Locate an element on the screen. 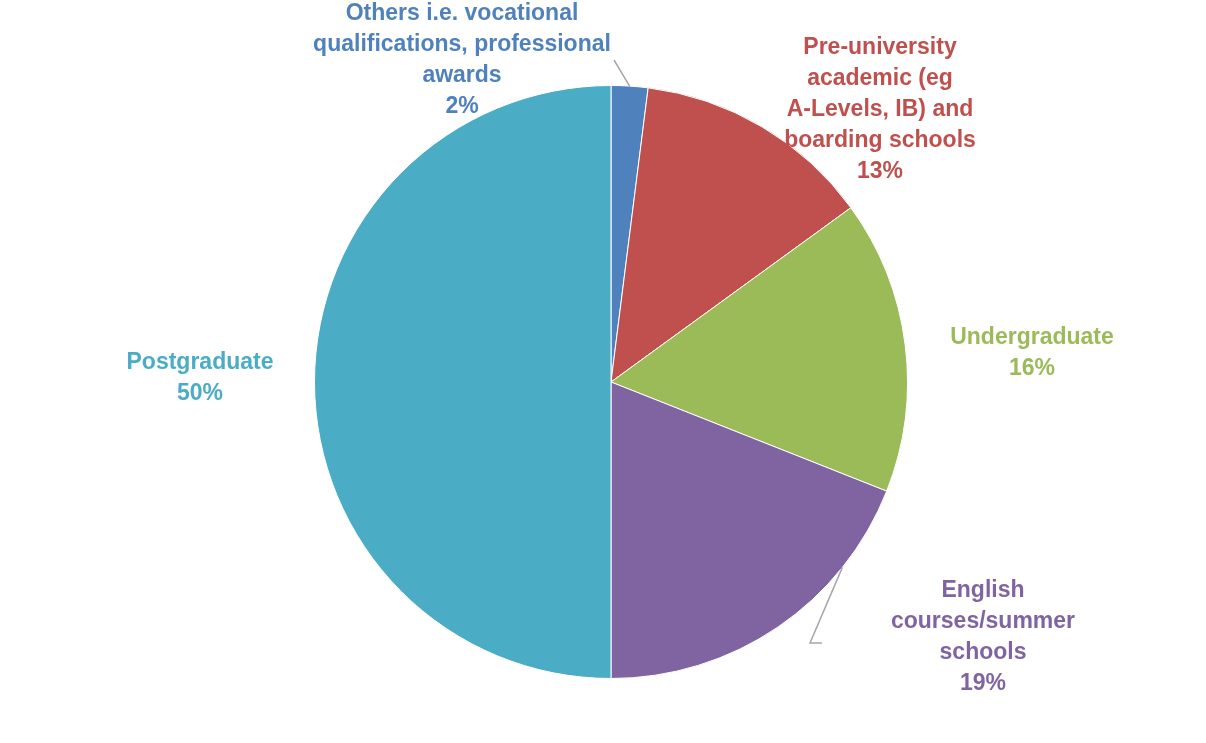  slice-label: English courses/summer schools is located at coordinates (983, 619).